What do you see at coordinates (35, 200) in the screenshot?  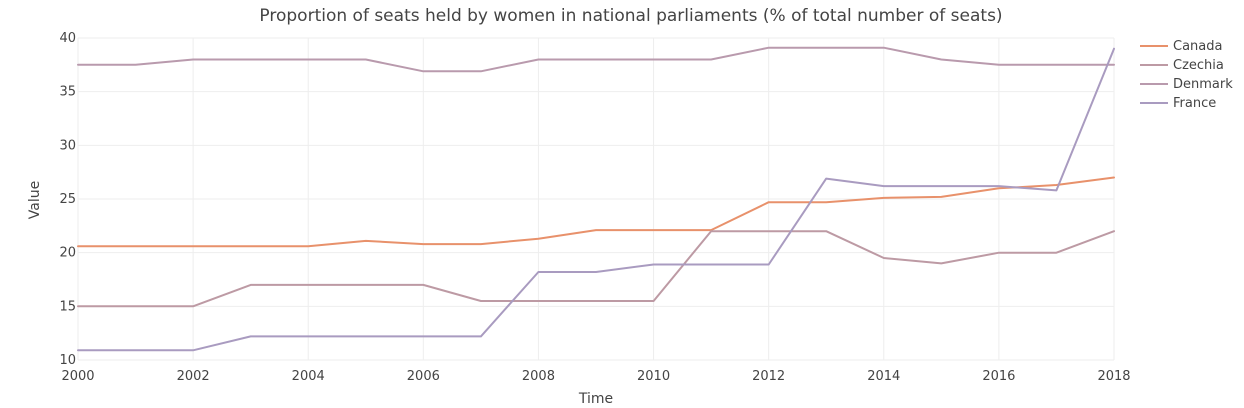 I see `y-axis-title: Value` at bounding box center [35, 200].